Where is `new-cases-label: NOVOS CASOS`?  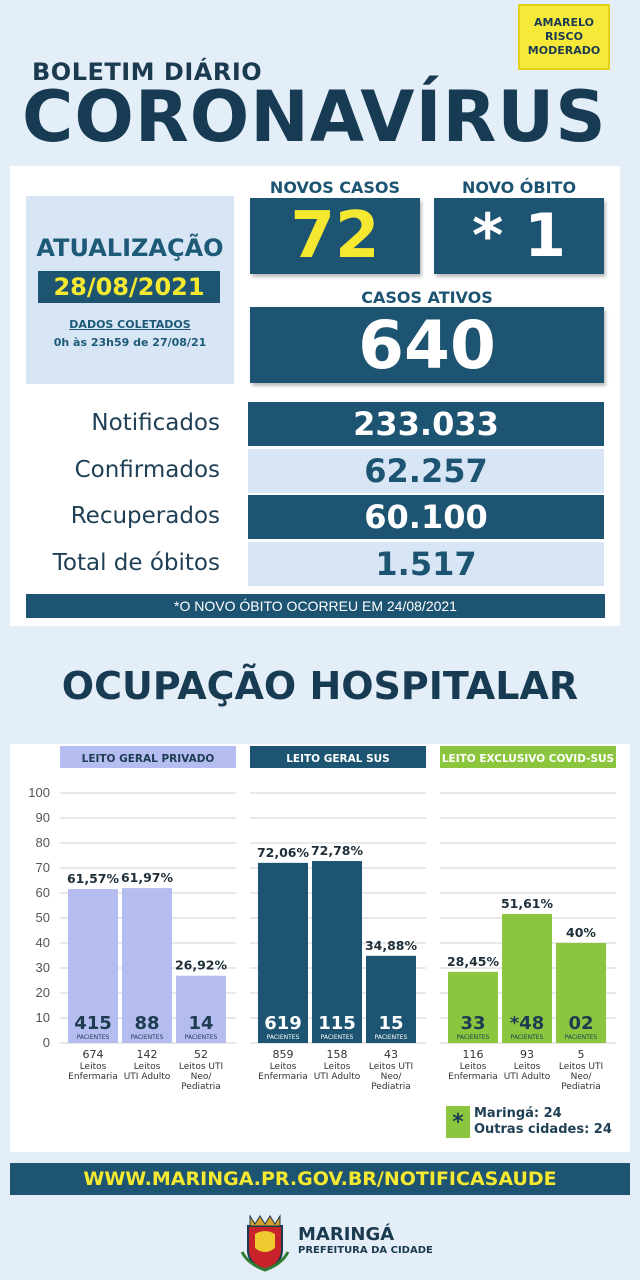 new-cases-label: NOVOS CASOS is located at coordinates (335, 187).